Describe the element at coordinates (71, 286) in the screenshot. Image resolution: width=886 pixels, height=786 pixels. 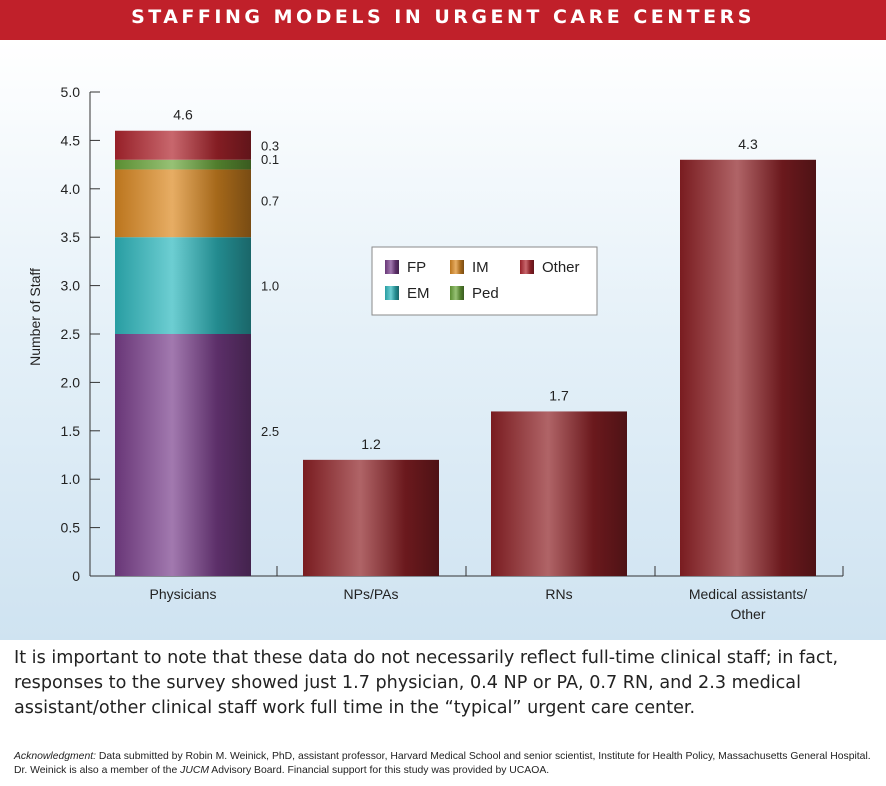
I see `y-tick-label: 3.0` at that location.